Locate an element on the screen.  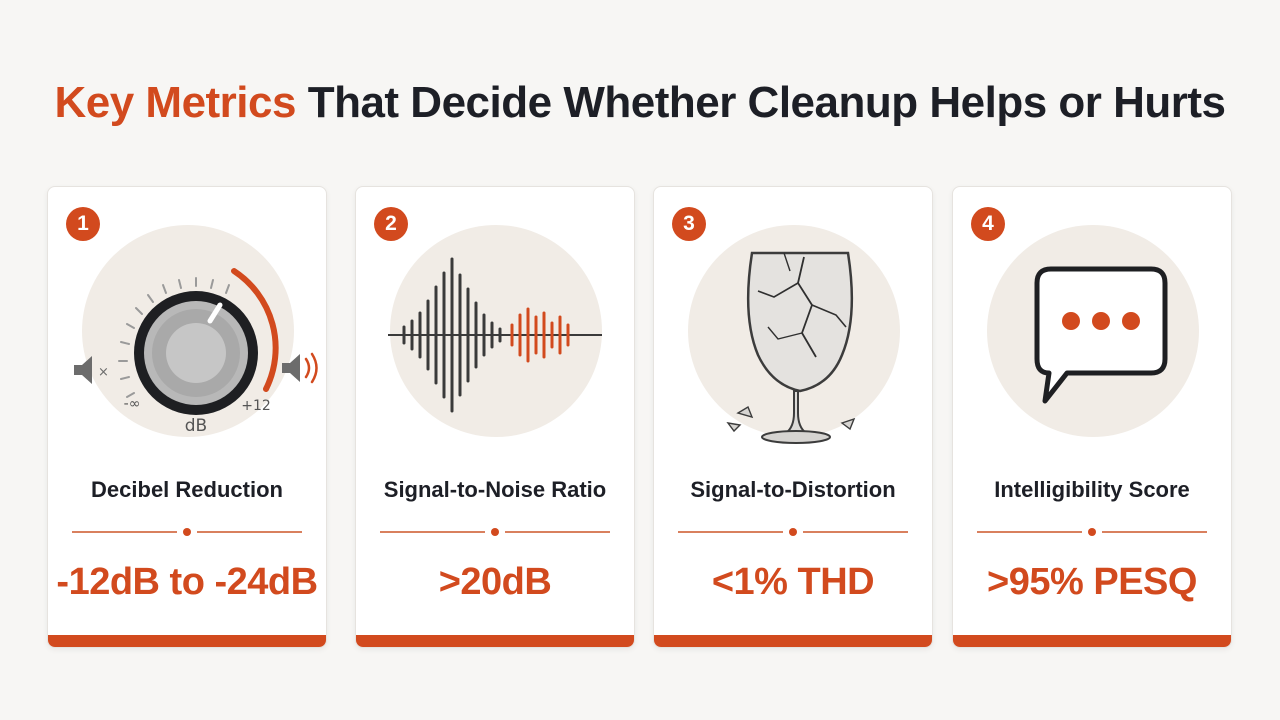
metric-label: Signal-to-Noise Ratio is located at coordinates (495, 489).